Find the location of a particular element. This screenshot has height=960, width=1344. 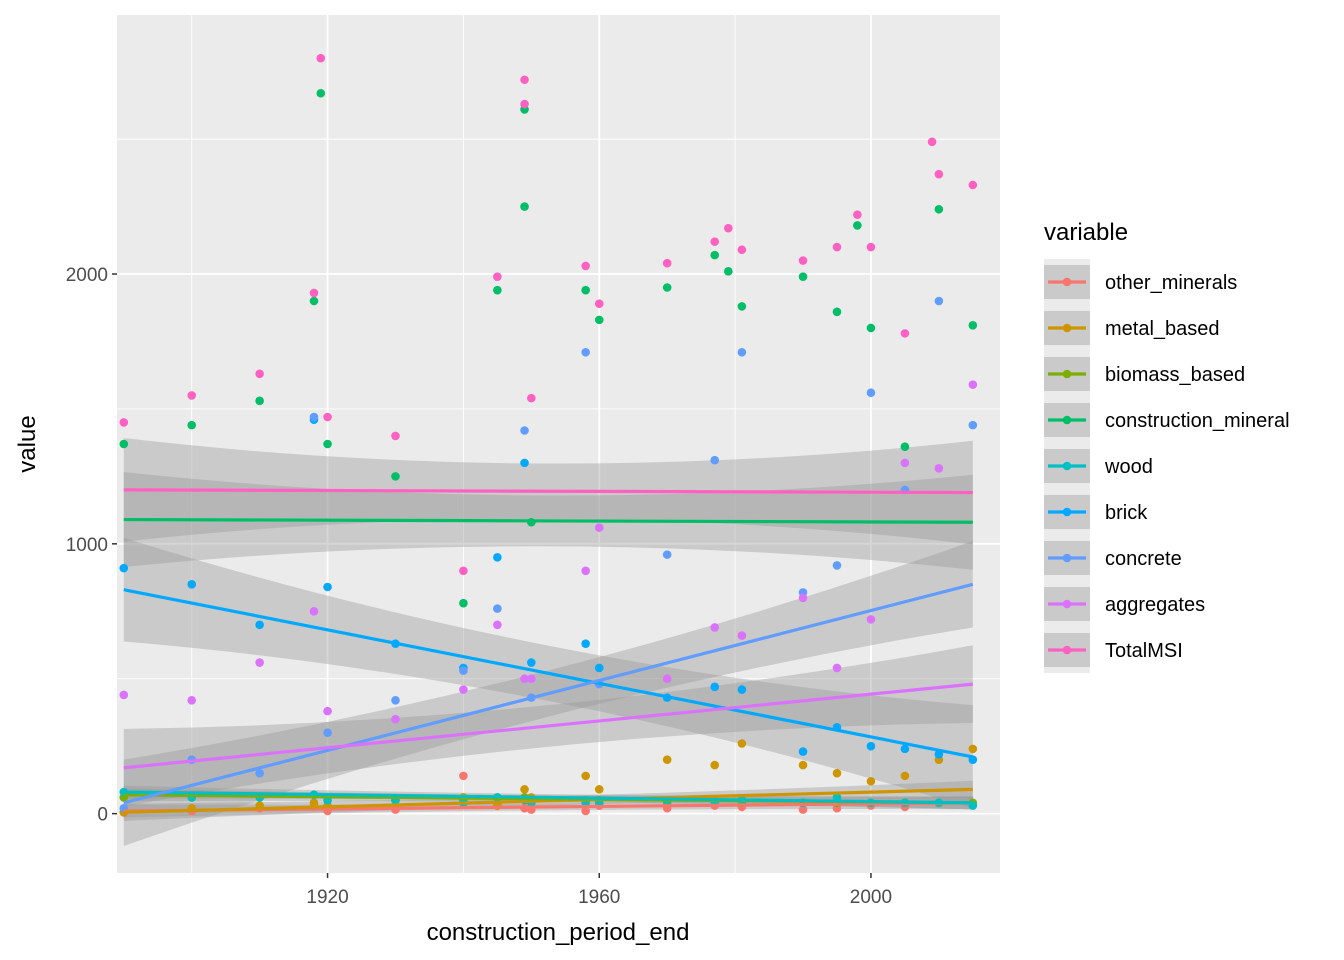

legend-label: construction_mineral is located at coordinates (1197, 421).